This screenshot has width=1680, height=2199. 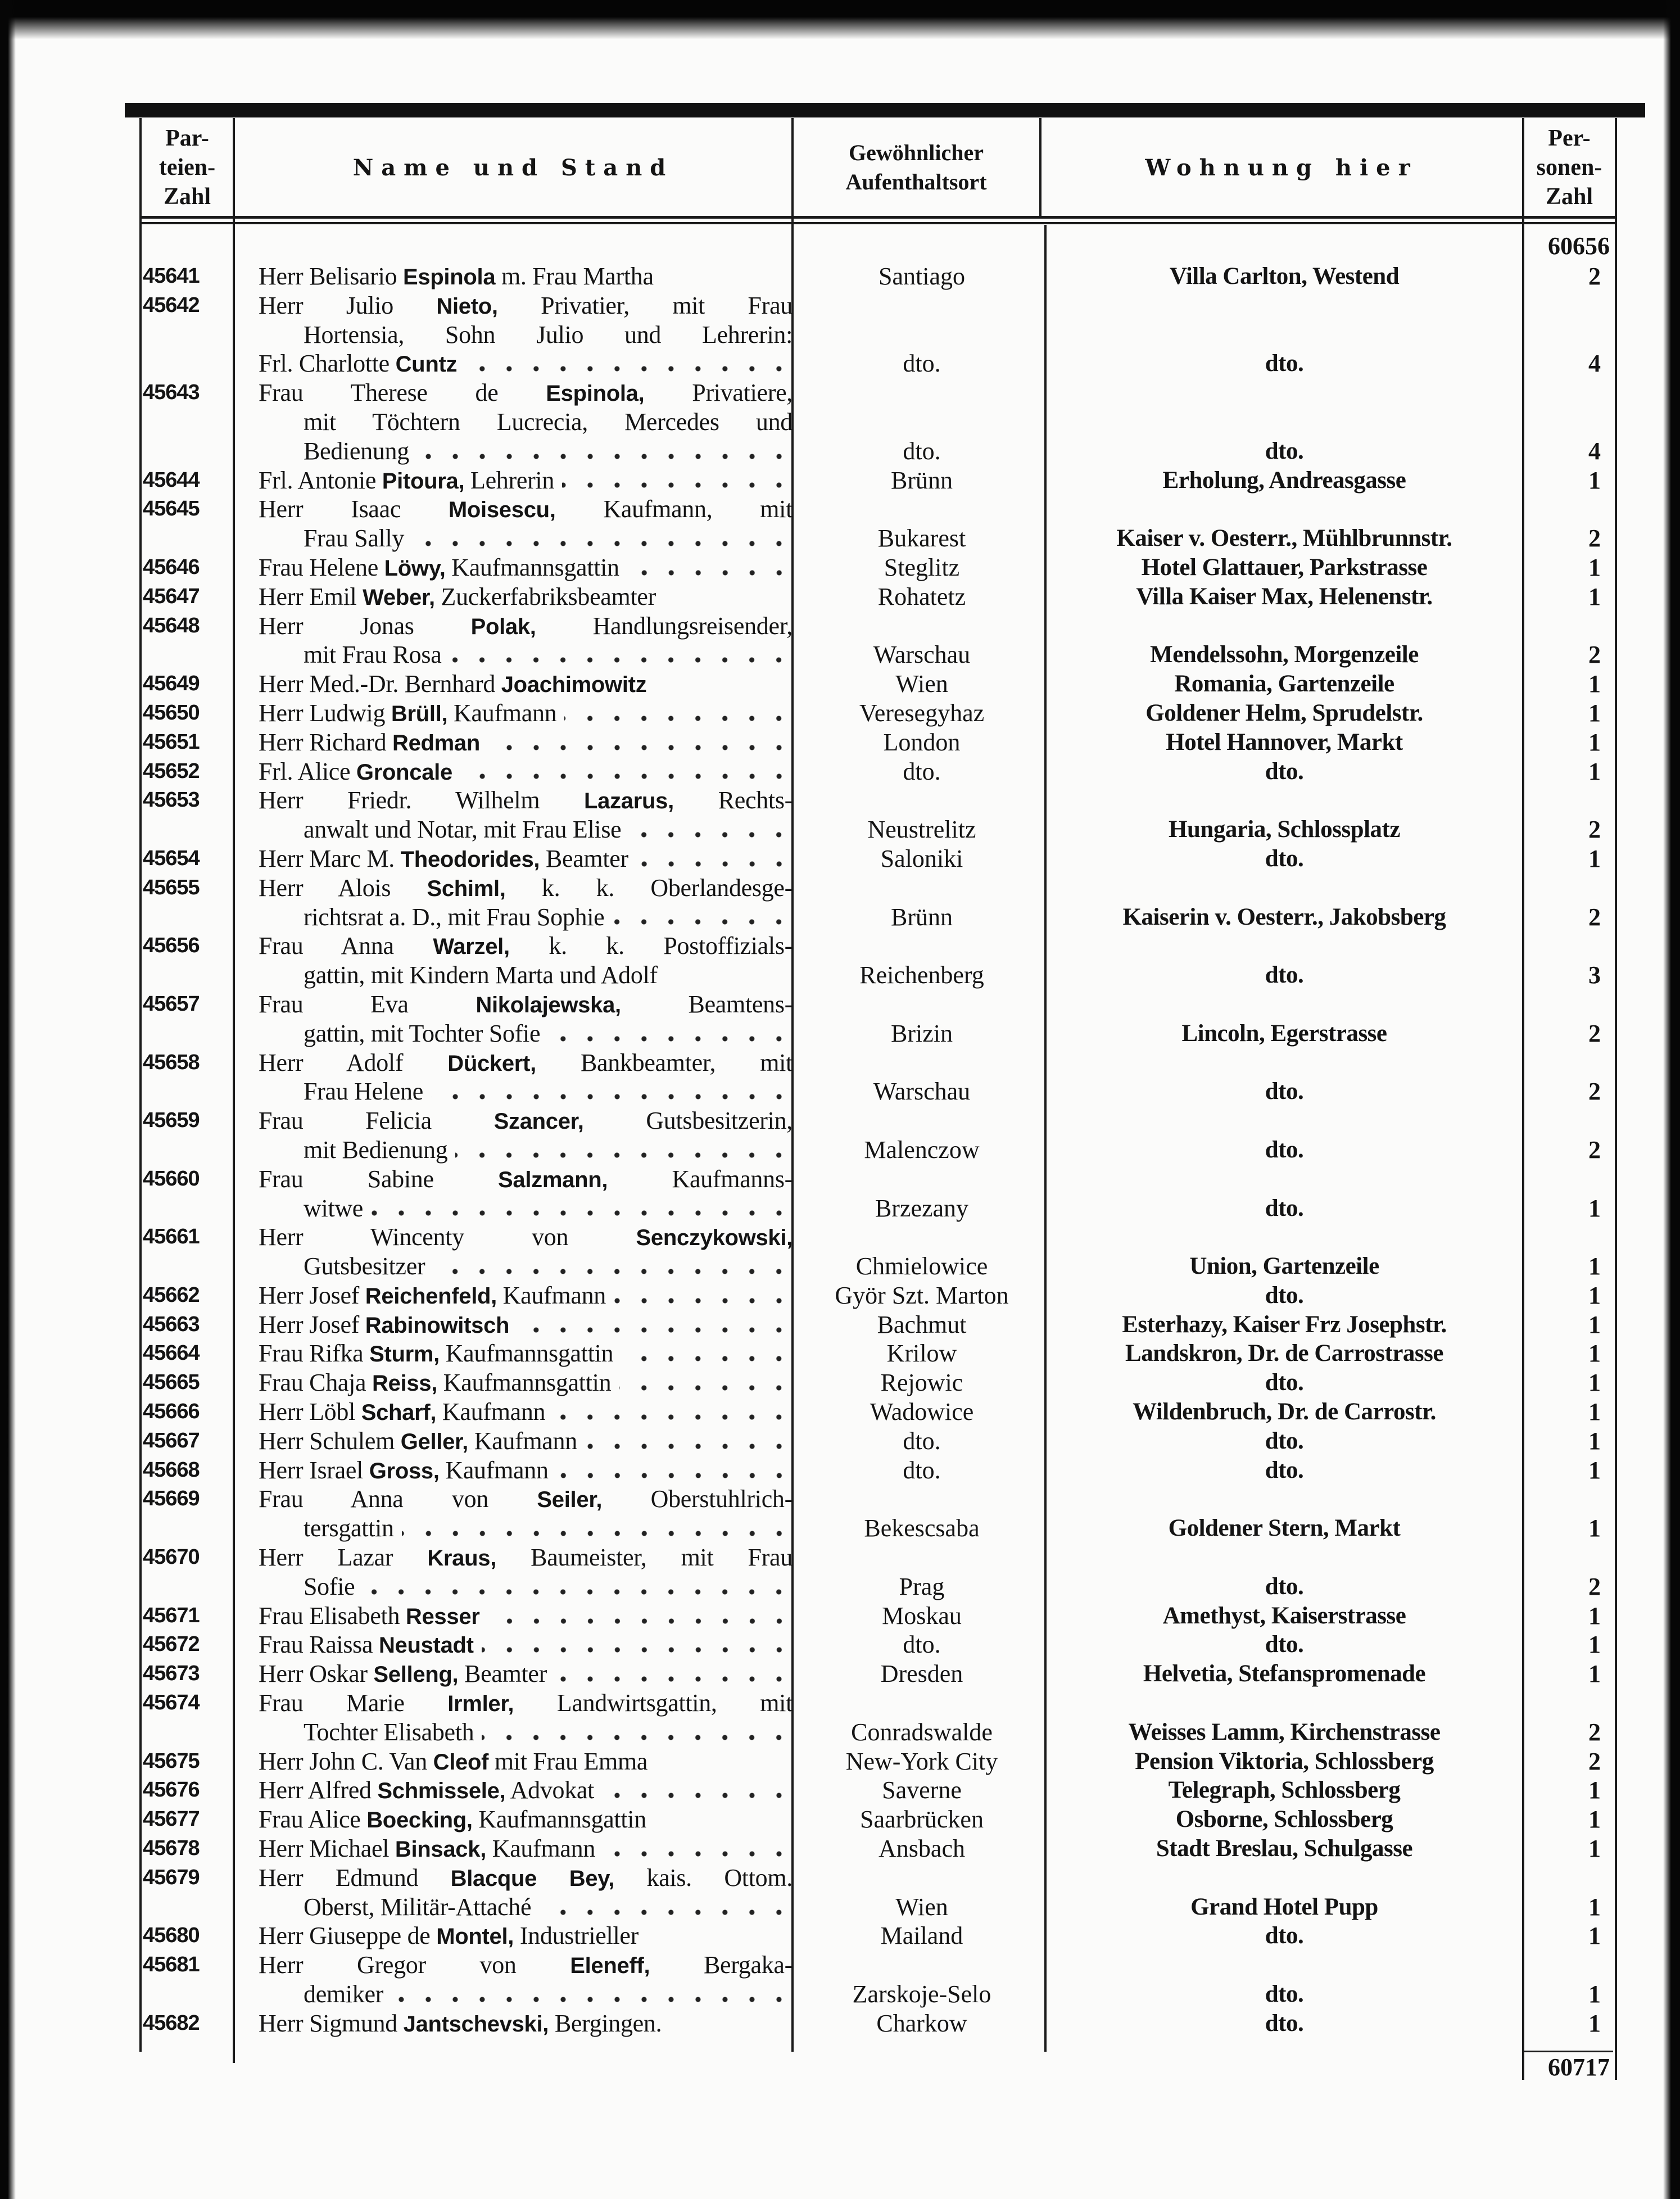 What do you see at coordinates (526, 1499) in the screenshot?
I see `name-line: Frau Anna von Seiler, Oberstuhlrich-` at bounding box center [526, 1499].